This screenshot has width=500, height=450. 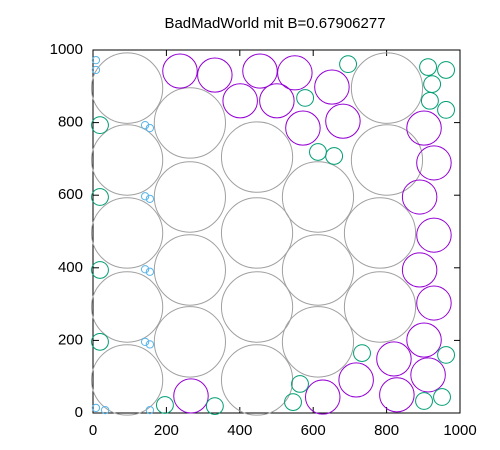 I want to click on y-tick-label: 200, so click(x=70, y=339).